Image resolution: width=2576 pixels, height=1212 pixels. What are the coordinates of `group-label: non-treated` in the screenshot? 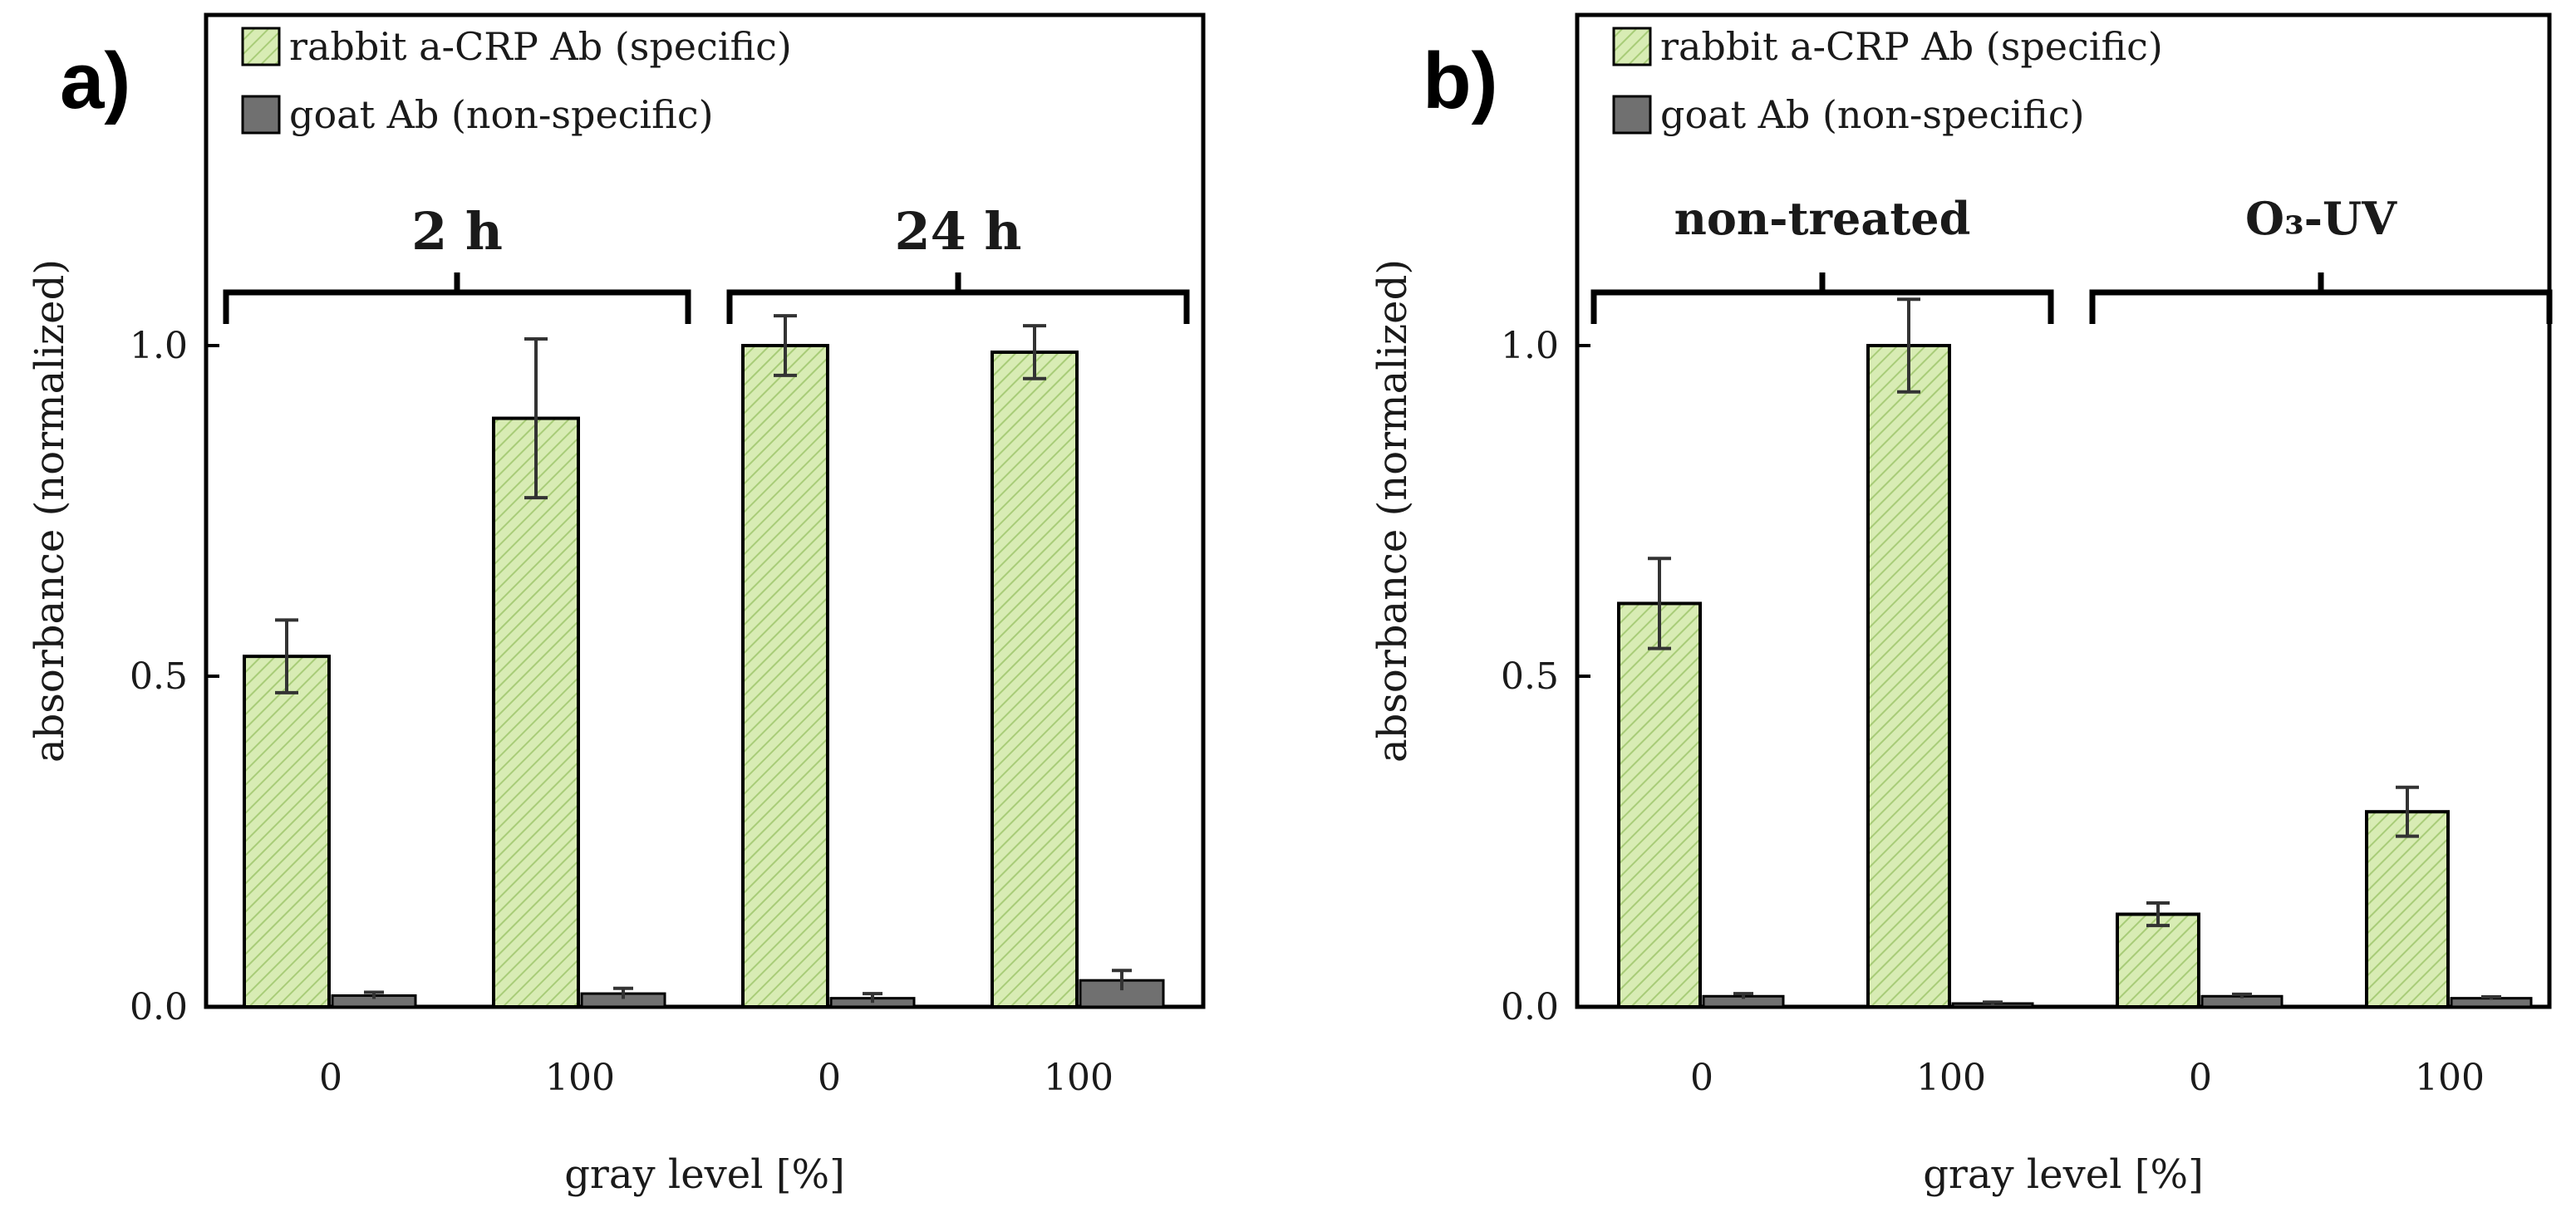 It's located at (1822, 219).